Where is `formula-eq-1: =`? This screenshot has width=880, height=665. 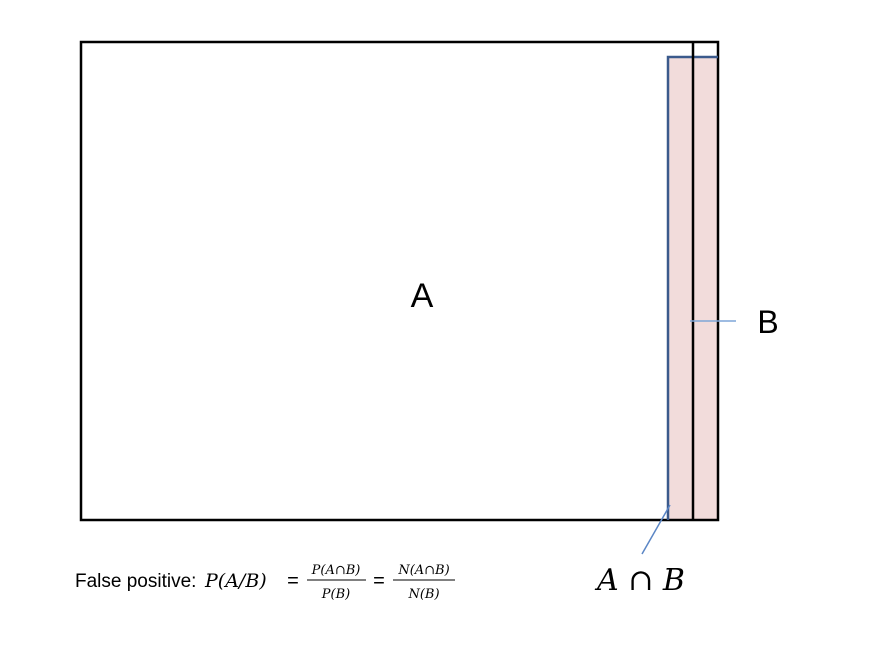
formula-eq-1: = is located at coordinates (293, 581).